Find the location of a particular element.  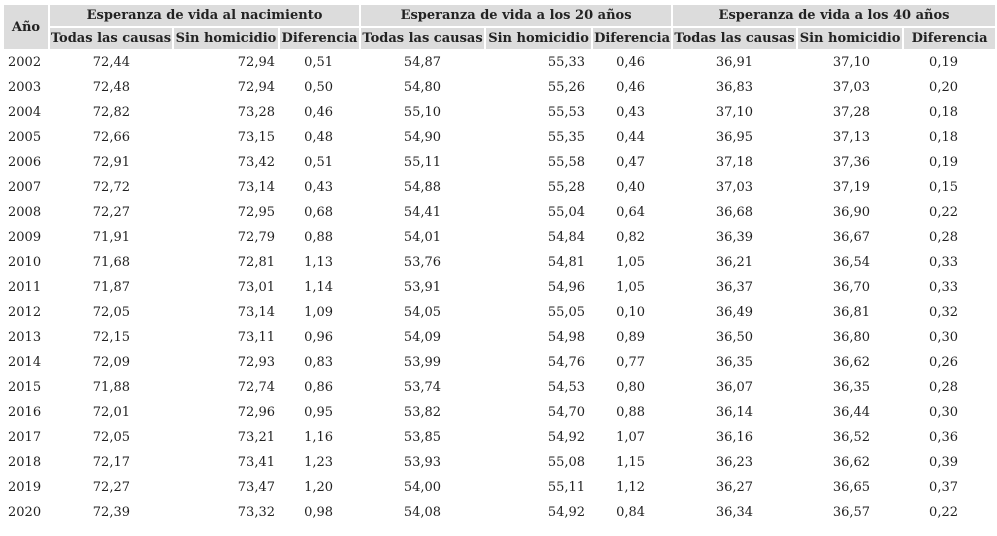

value-cell: 72,44 is located at coordinates (111, 62).